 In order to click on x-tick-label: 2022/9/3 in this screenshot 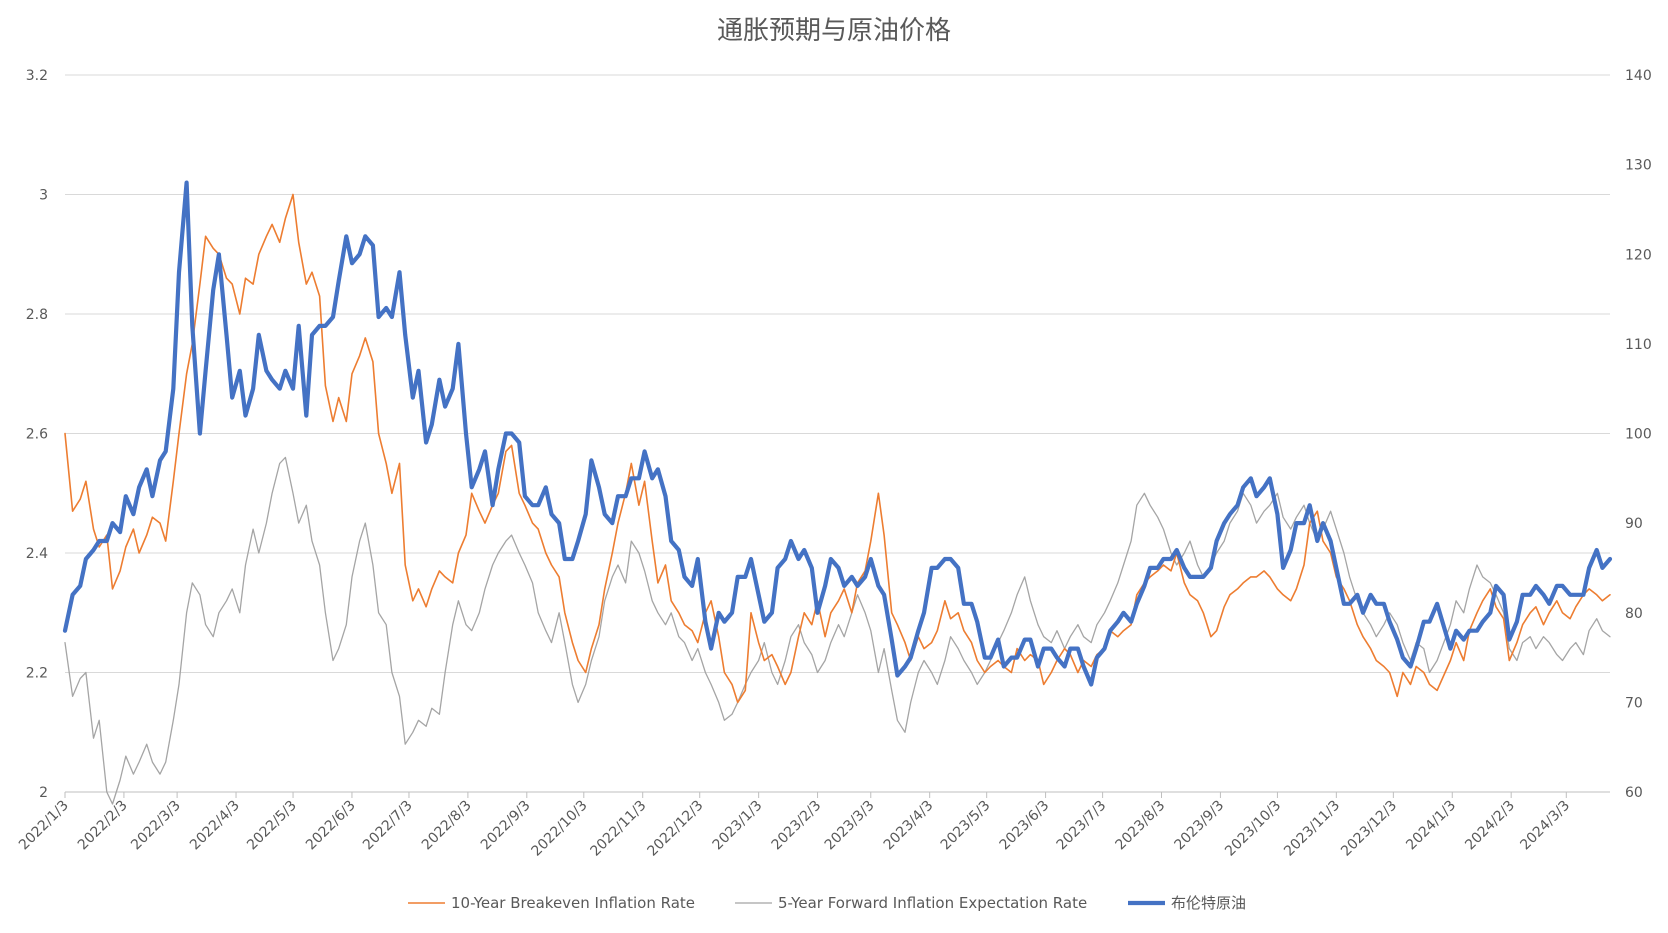, I will do `click(506, 826)`.